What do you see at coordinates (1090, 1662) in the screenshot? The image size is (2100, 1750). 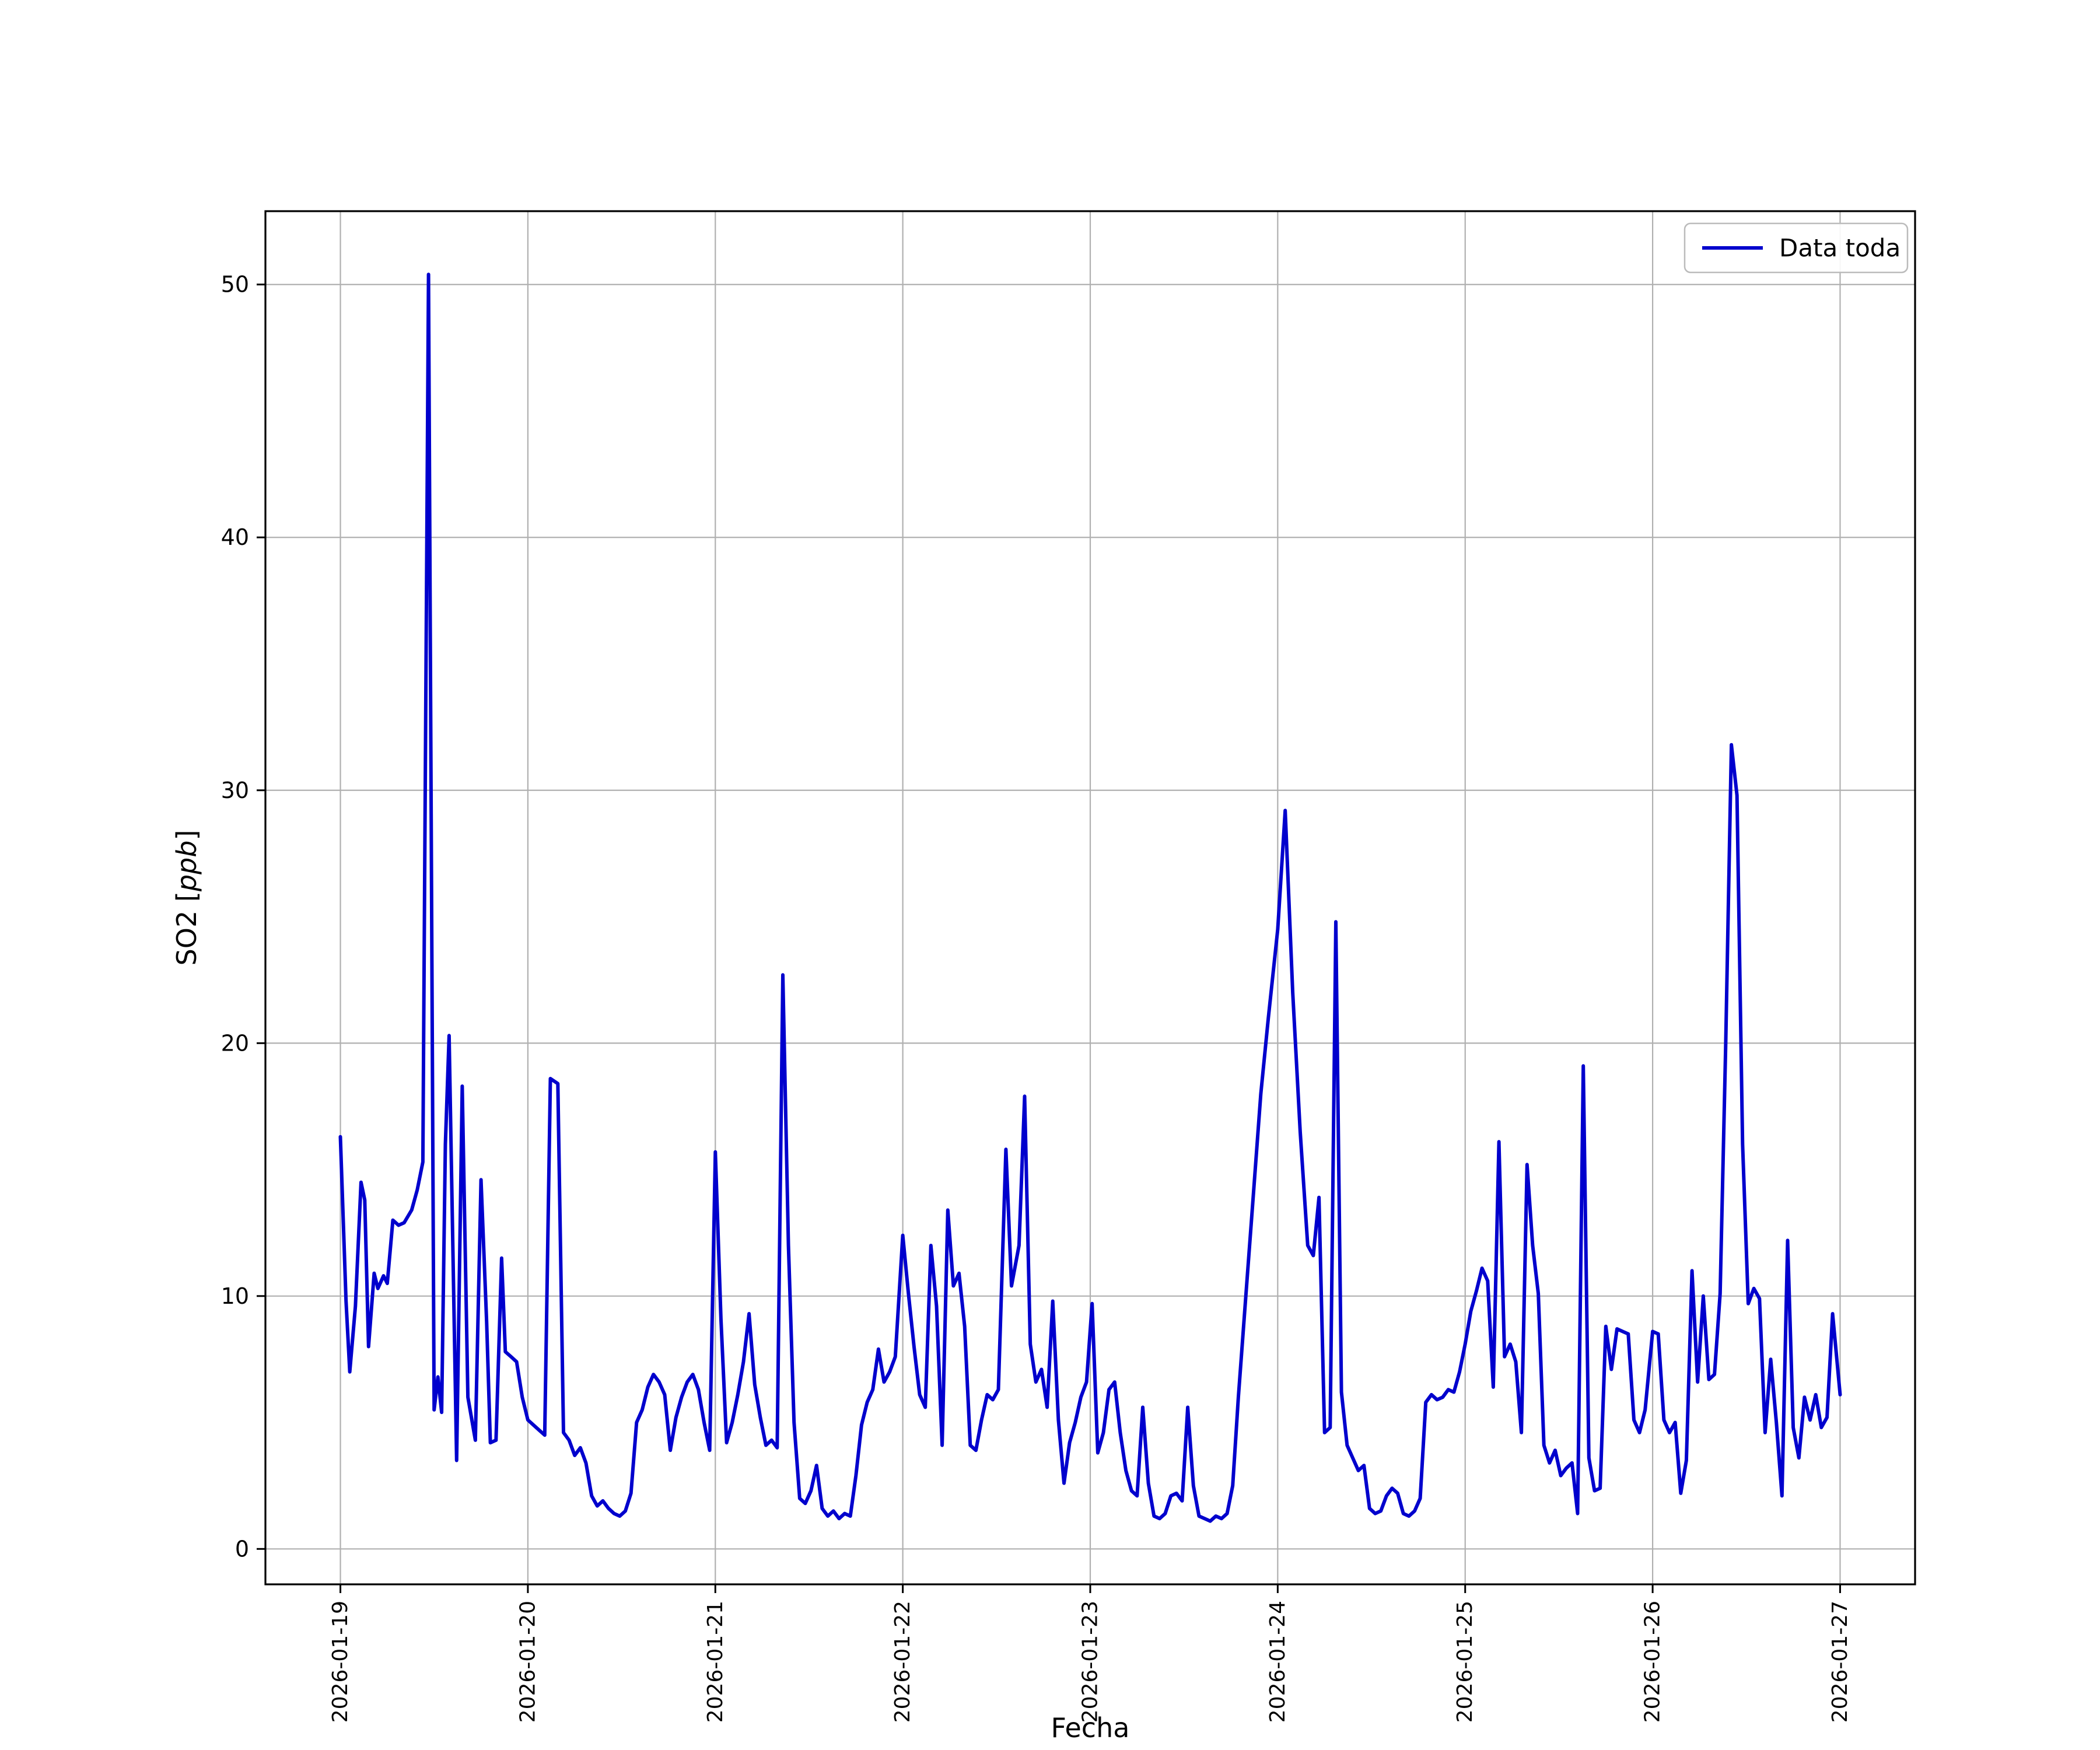 I see `x-tick-label: 2026-01-23` at bounding box center [1090, 1662].